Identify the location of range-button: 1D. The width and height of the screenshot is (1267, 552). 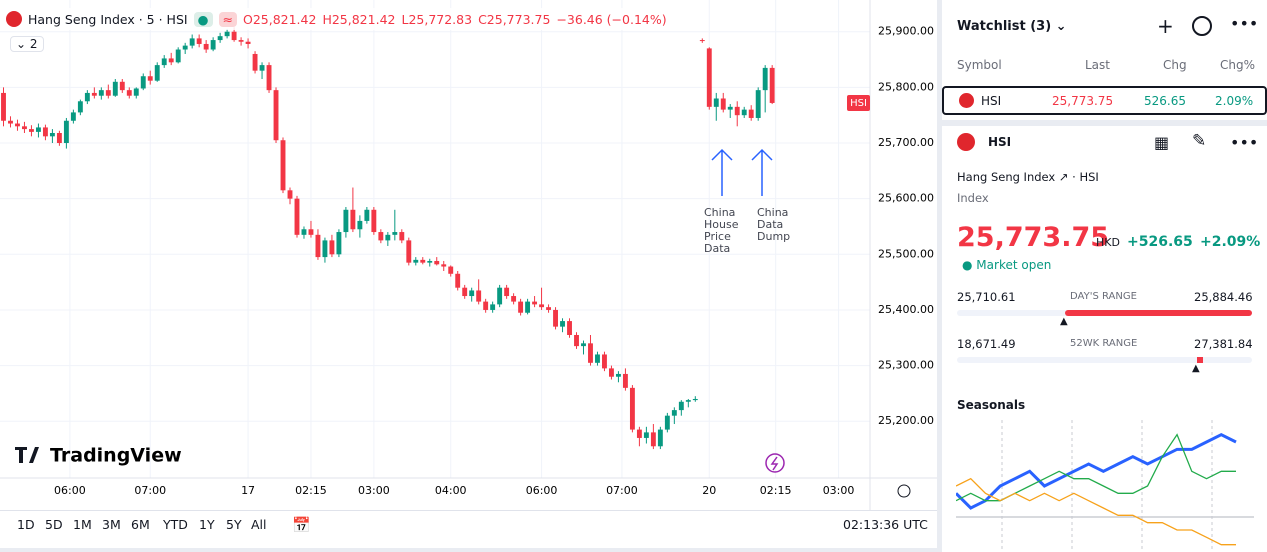
(26, 524).